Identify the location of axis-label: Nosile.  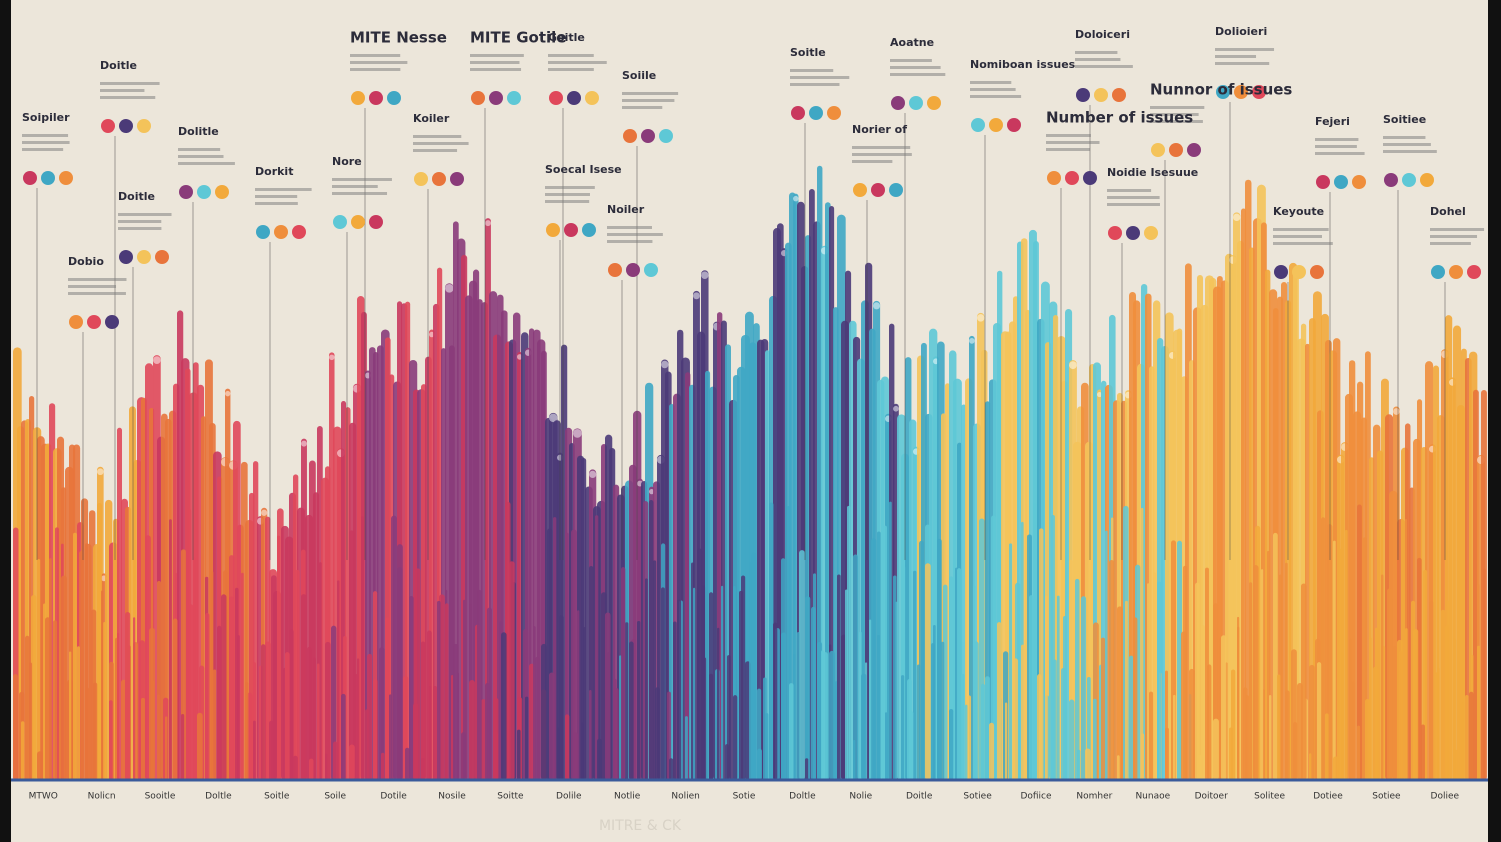
(452, 797).